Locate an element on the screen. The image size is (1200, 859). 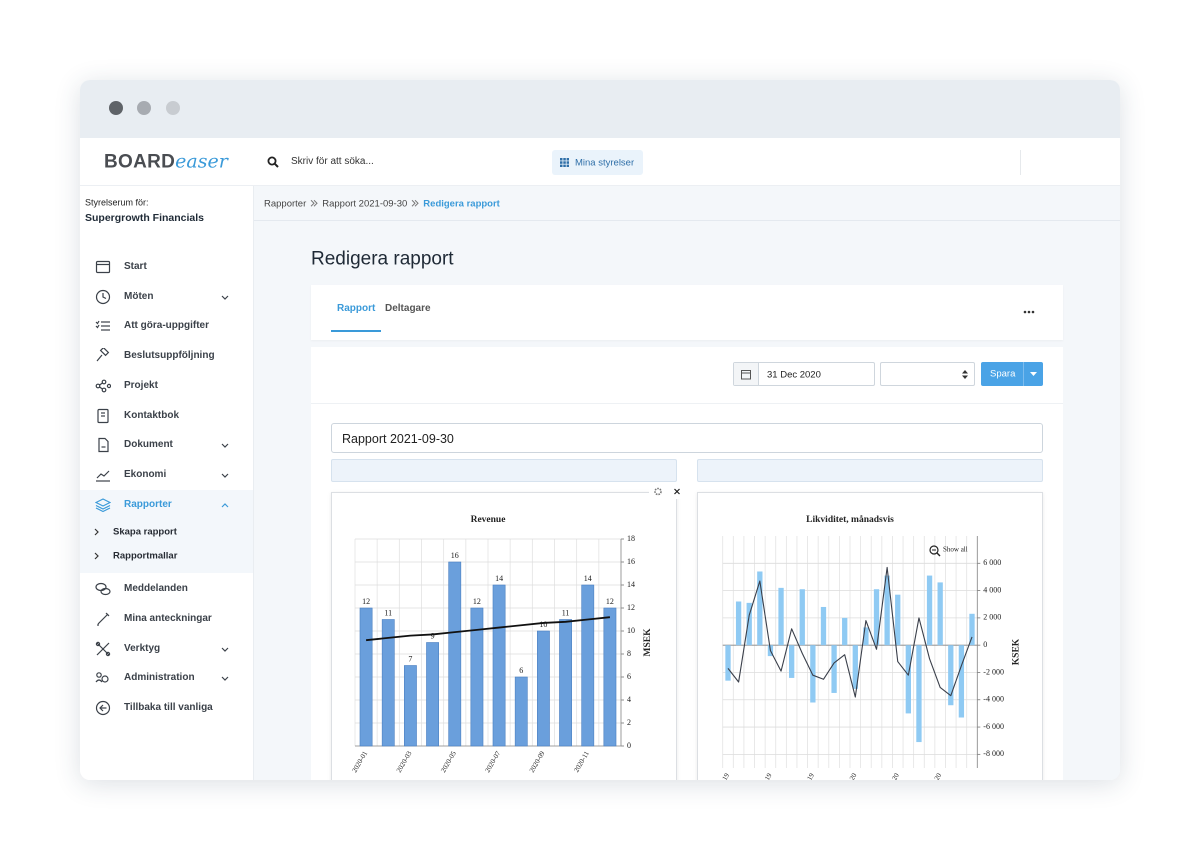
boards-button: Mina styrelser is located at coordinates (597, 162).